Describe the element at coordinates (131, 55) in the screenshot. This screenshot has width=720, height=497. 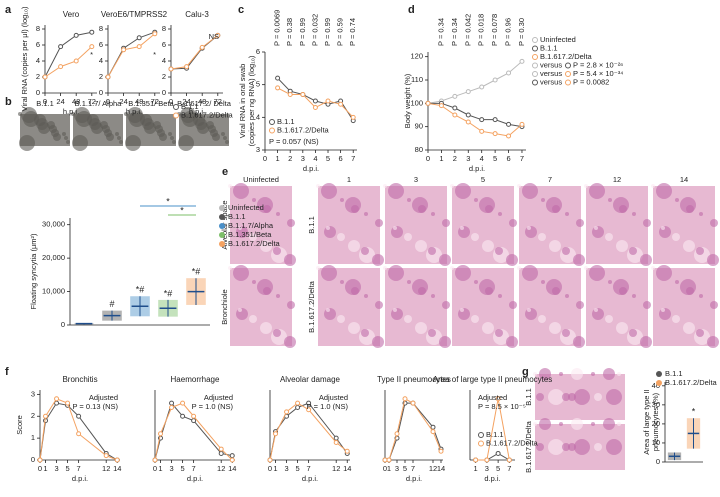
I see `series-line` at that location.